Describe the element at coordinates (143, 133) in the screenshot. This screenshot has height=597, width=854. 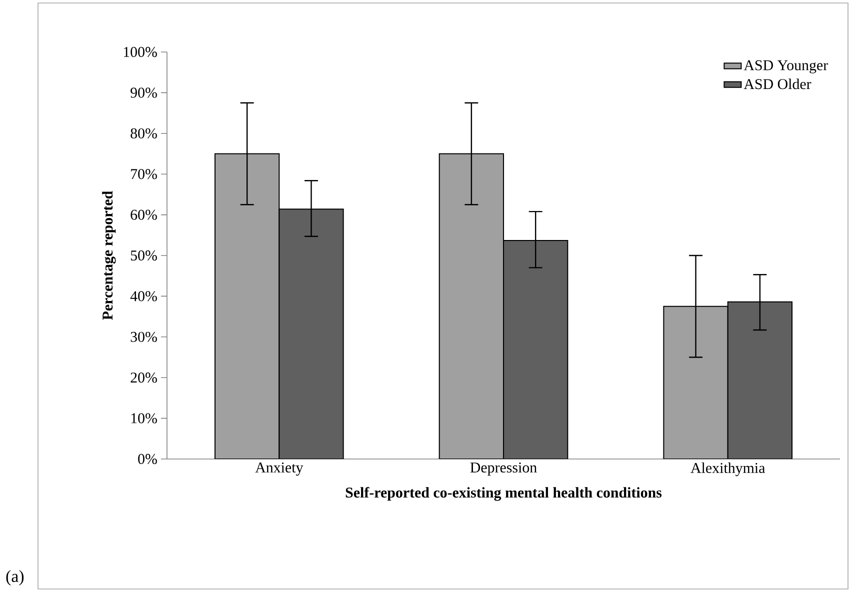
I see `y-tick-label: 80%` at that location.